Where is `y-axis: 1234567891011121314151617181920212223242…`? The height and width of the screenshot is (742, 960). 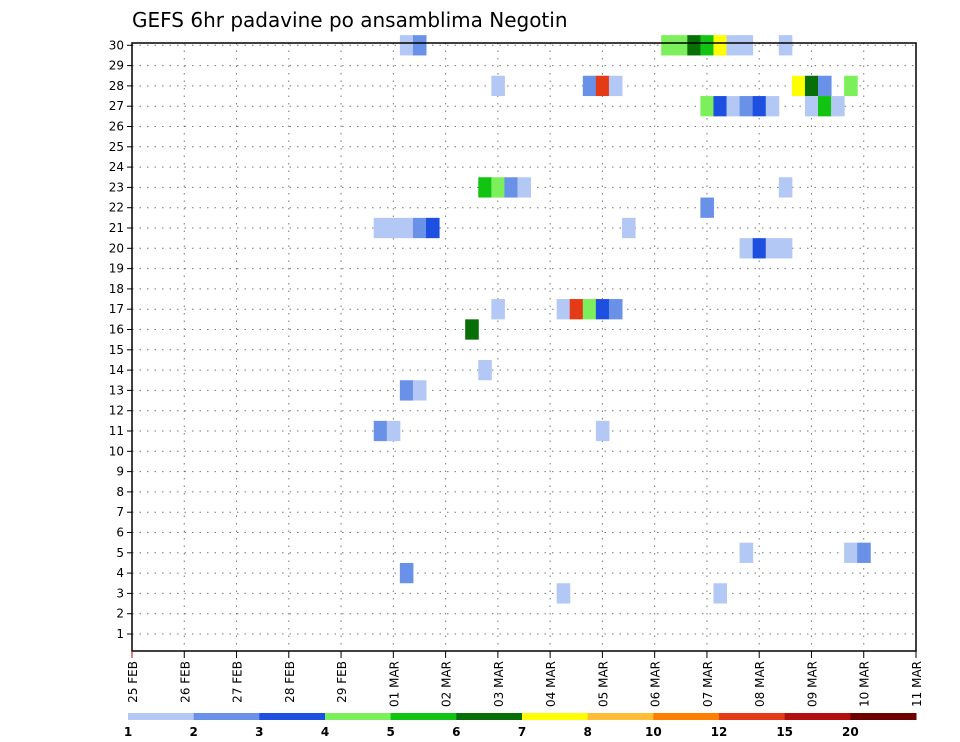
y-axis: 1234567891011121314151617181920212223242… is located at coordinates (120, 339).